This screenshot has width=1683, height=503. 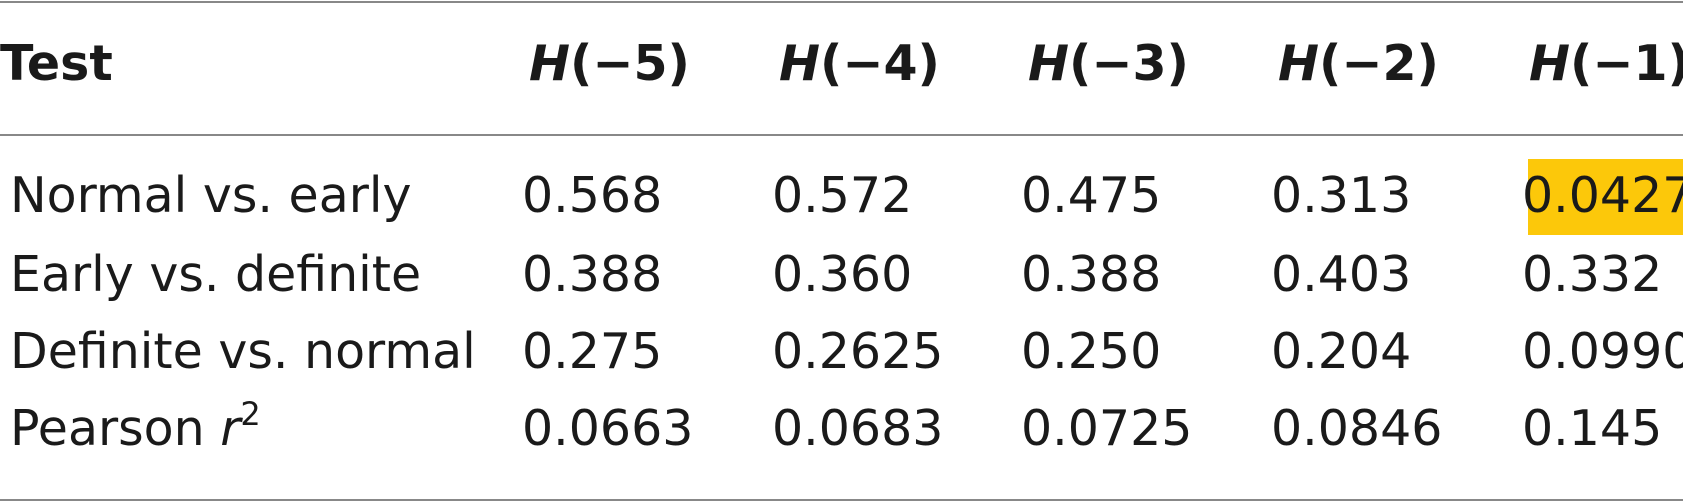 I want to click on label-text: Early vs. definite, so click(x=216, y=274).